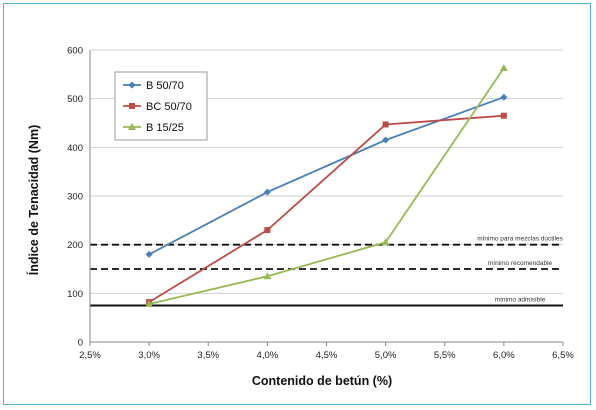 This screenshot has height=410, width=596. Describe the element at coordinates (75, 245) in the screenshot. I see `y-tick-label: 200` at that location.